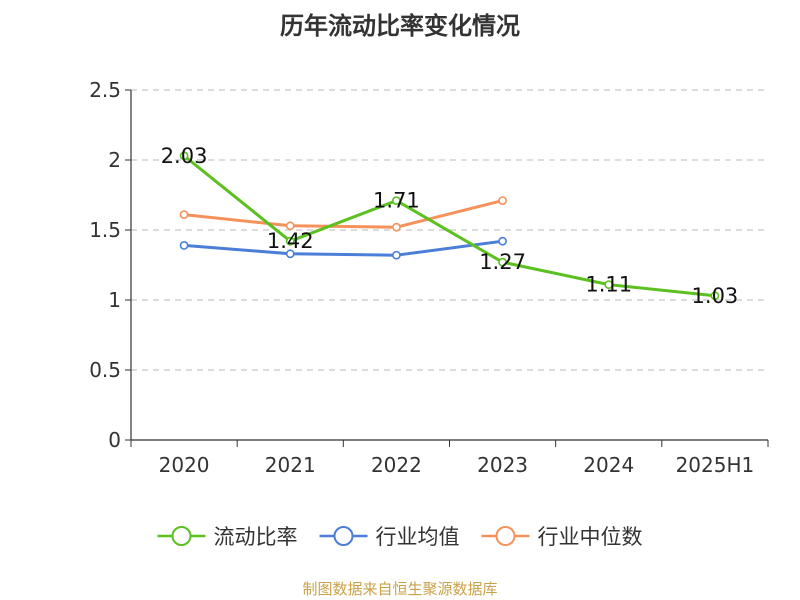  What do you see at coordinates (715, 465) in the screenshot?
I see `x-tick-label: 2025H1` at bounding box center [715, 465].